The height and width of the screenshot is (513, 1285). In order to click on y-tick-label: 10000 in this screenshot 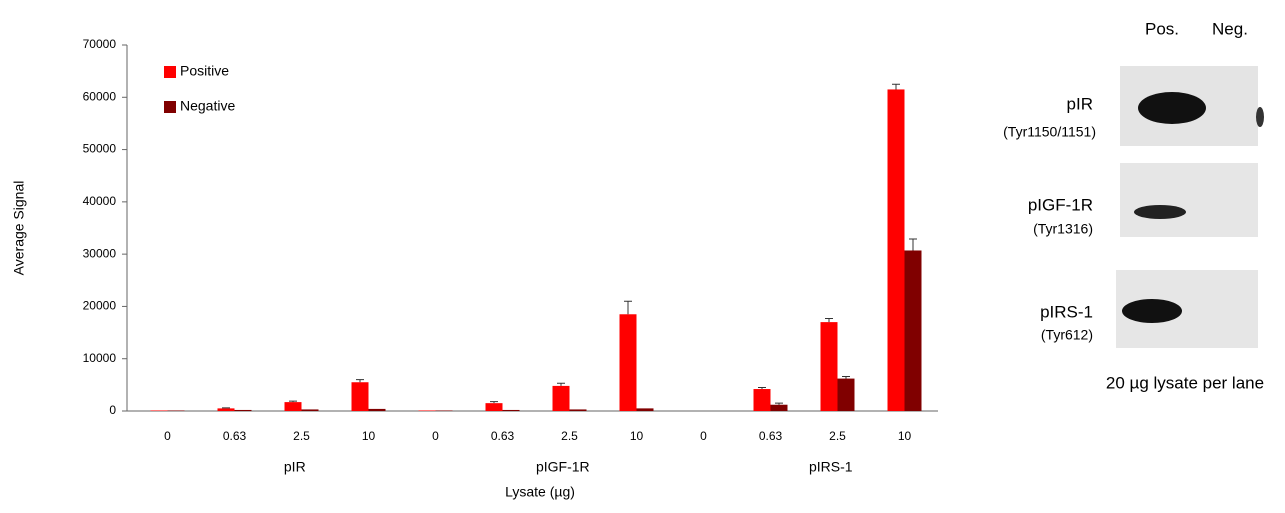, I will do `click(100, 358)`.